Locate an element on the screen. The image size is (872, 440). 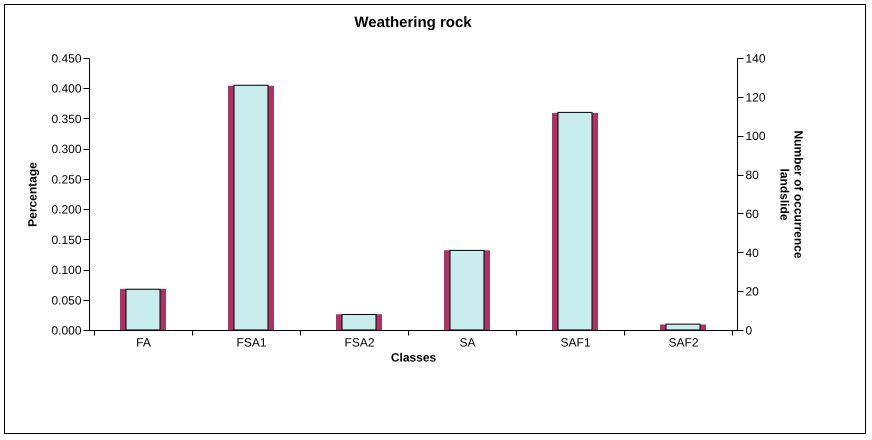
y2-tick-label: 100 is located at coordinates (756, 136).